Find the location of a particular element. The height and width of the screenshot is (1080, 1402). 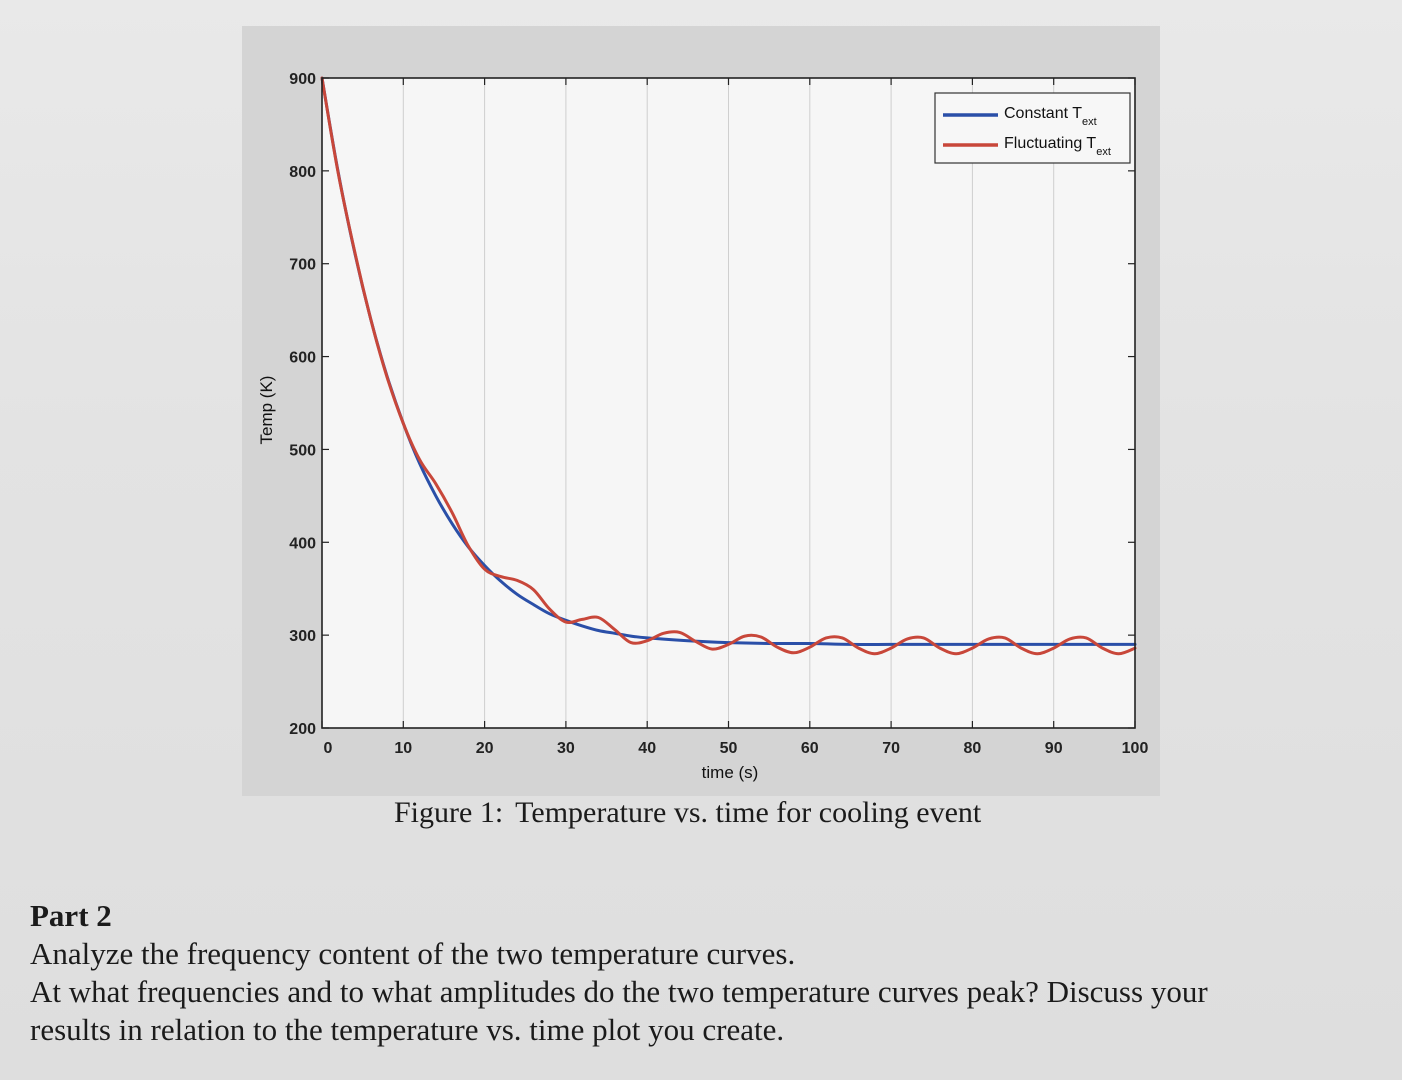

x-tick-label: 20 is located at coordinates (485, 748).